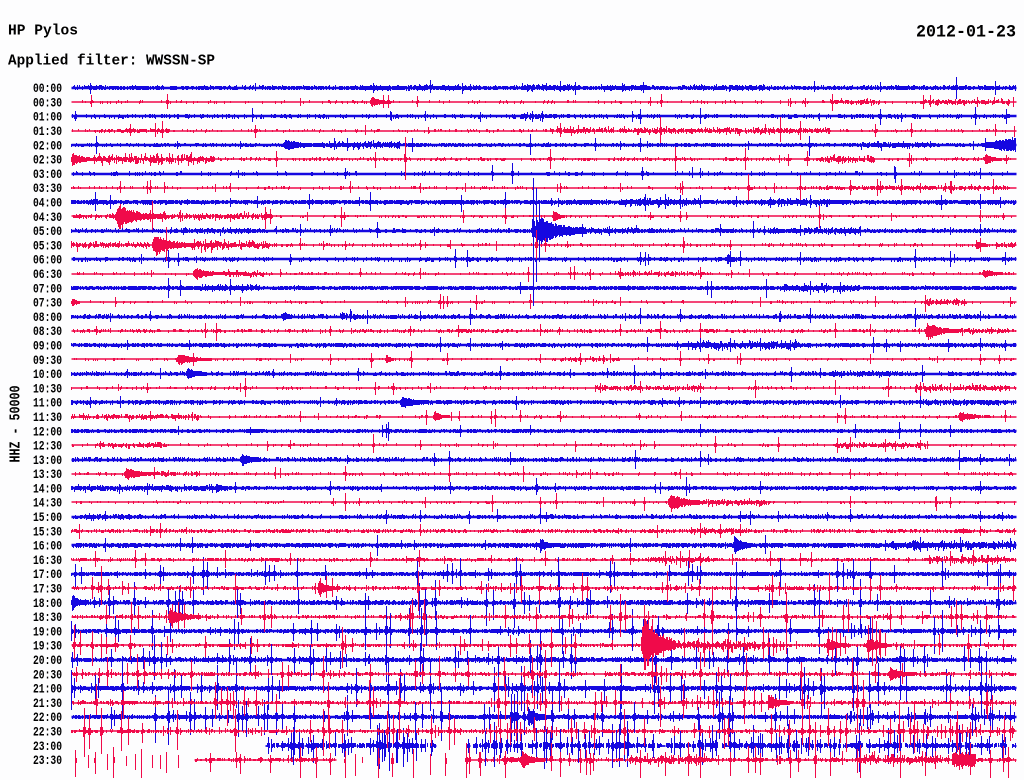  I want to click on svg-text: 13:30, so click(47, 475).